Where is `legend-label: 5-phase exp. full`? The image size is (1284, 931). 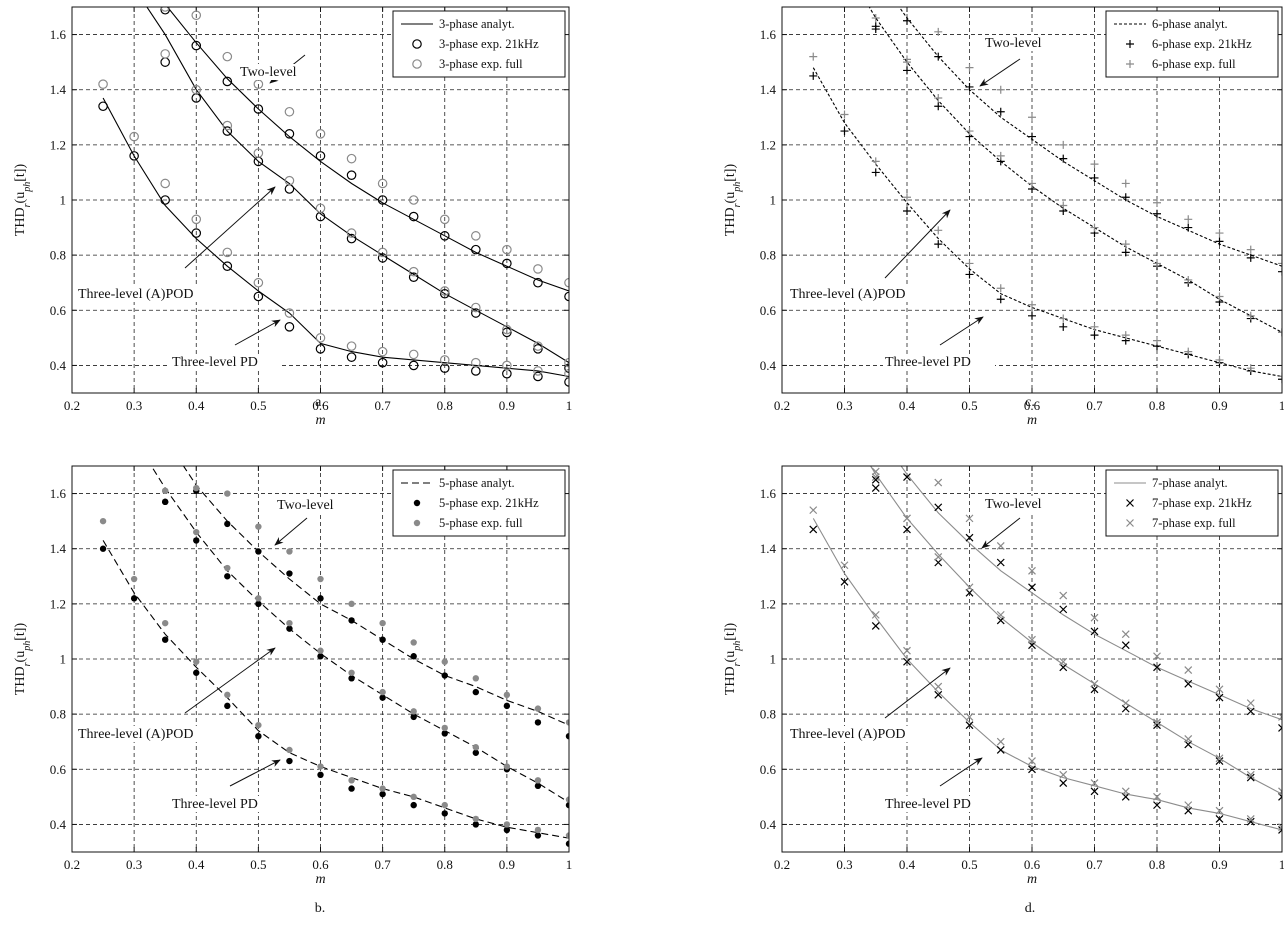
legend-label: 5-phase exp. full is located at coordinates (481, 523).